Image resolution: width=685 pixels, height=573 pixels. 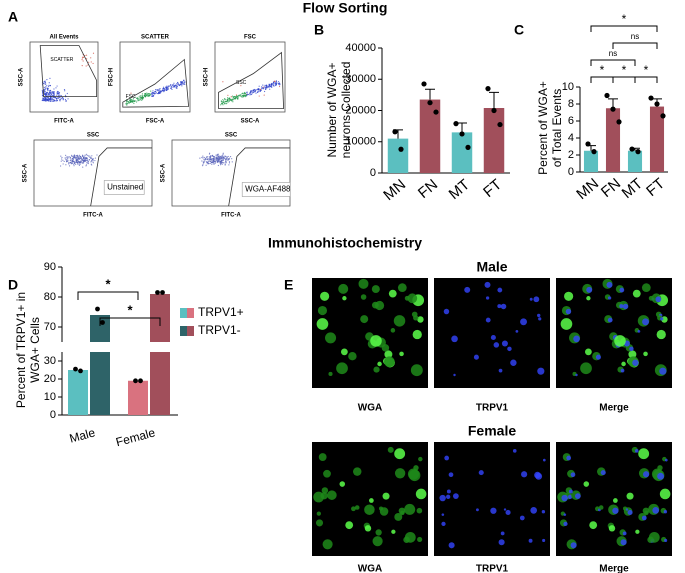 What do you see at coordinates (26, 172) in the screenshot?
I see `axis-label: SSC-A` at bounding box center [26, 172].